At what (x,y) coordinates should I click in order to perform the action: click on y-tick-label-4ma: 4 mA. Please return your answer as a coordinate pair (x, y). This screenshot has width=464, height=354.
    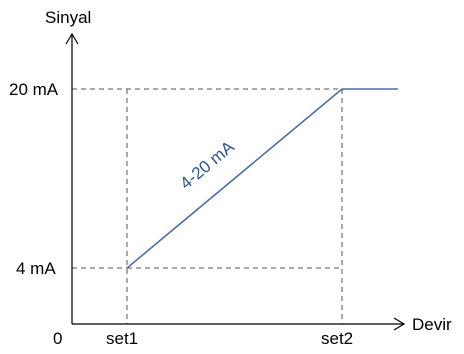
    Looking at the image, I should click on (36, 268).